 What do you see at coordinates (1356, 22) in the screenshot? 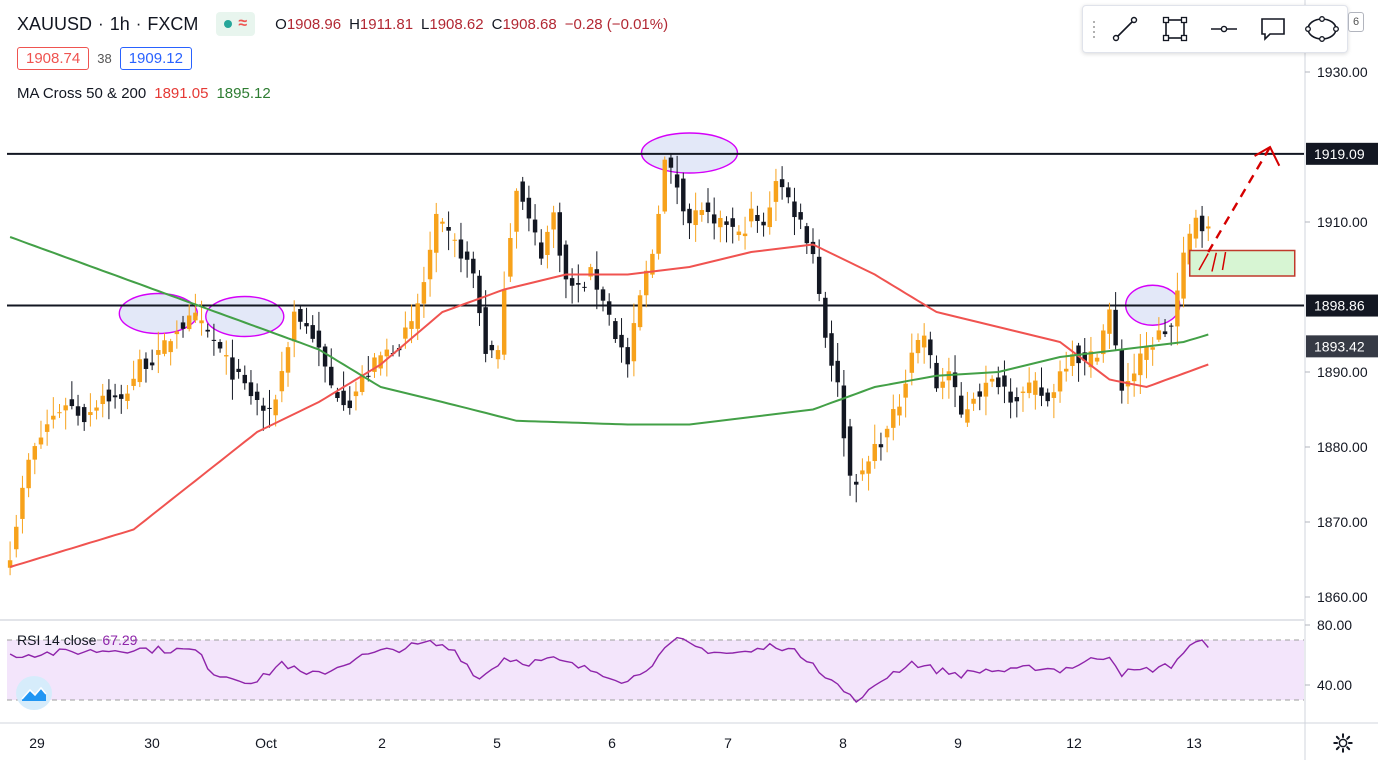
I see `toolbar-close-button: 6` at bounding box center [1356, 22].